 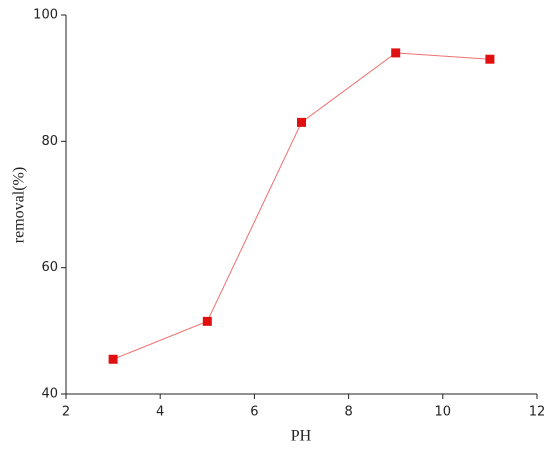 I want to click on y-tick-label: 100, so click(x=45, y=15).